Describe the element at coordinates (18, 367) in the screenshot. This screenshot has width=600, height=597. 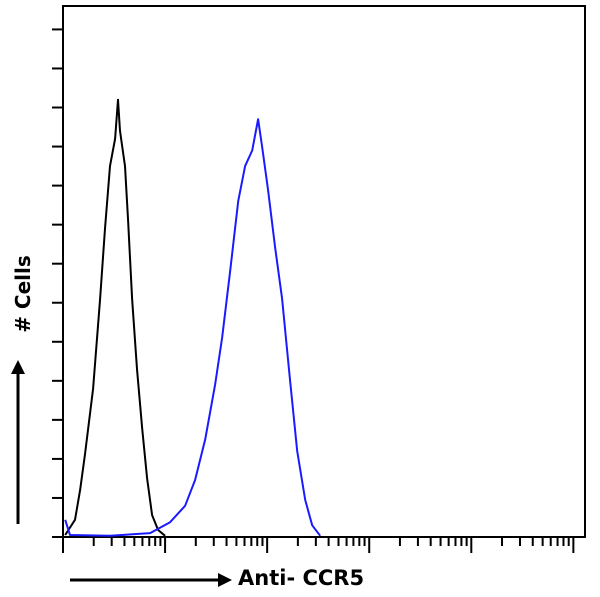
I see `y-arrow-head-icon` at that location.